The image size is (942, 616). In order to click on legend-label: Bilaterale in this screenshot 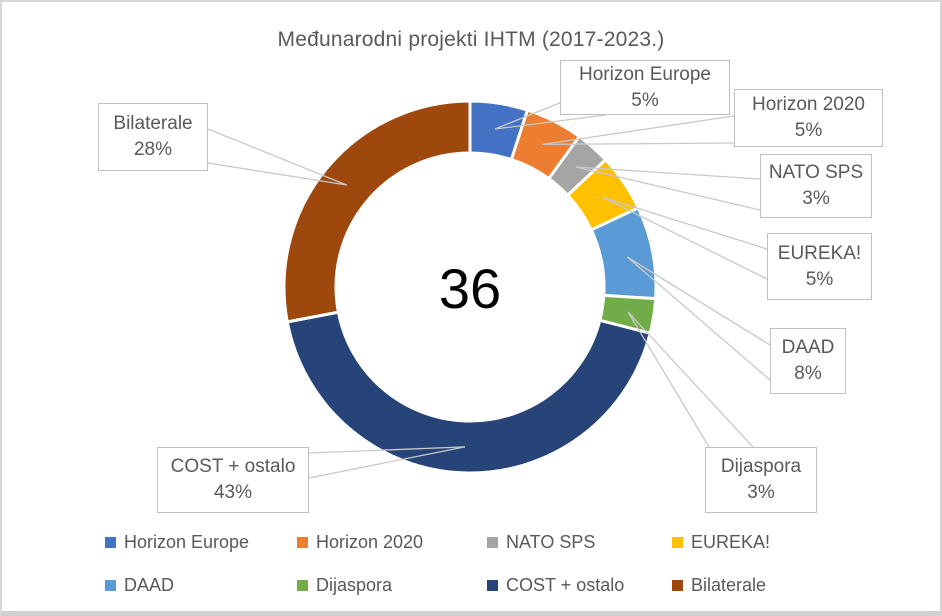, I will do `click(729, 584)`.